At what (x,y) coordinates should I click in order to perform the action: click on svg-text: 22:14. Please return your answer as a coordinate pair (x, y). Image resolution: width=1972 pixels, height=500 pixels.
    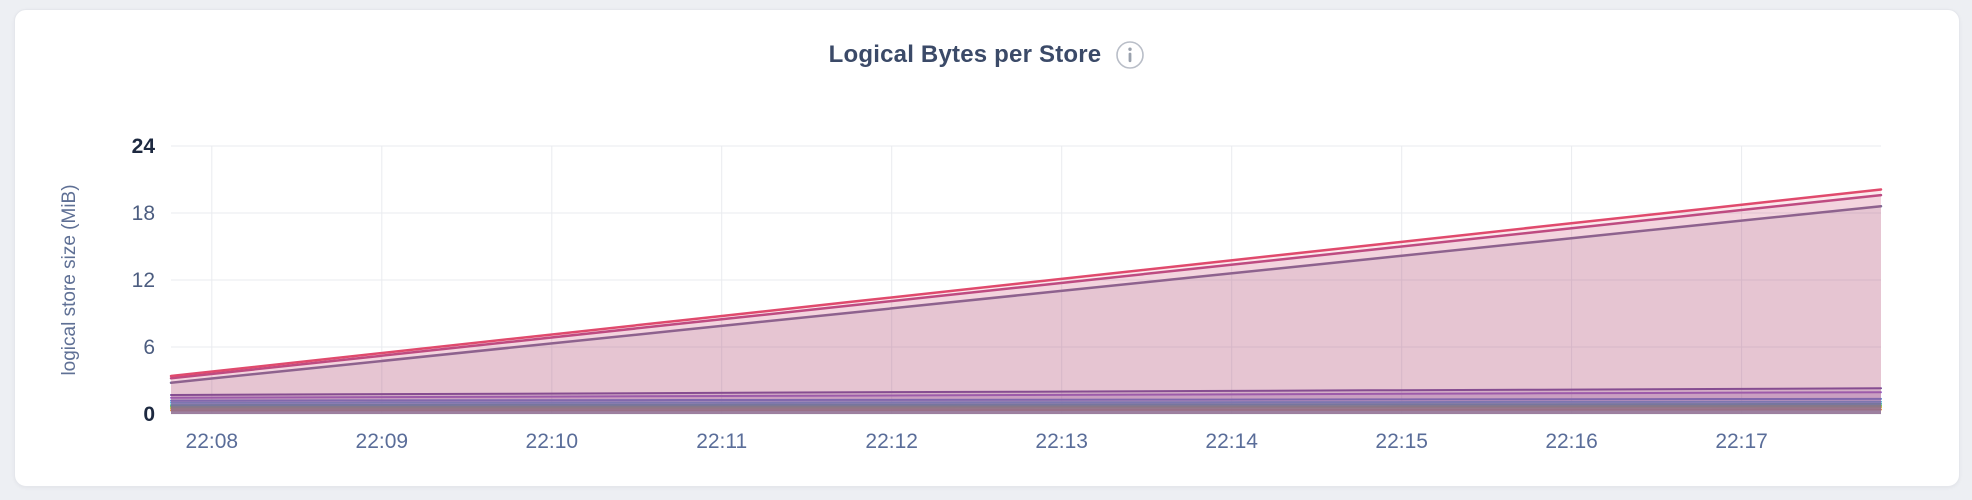
    Looking at the image, I should click on (1231, 441).